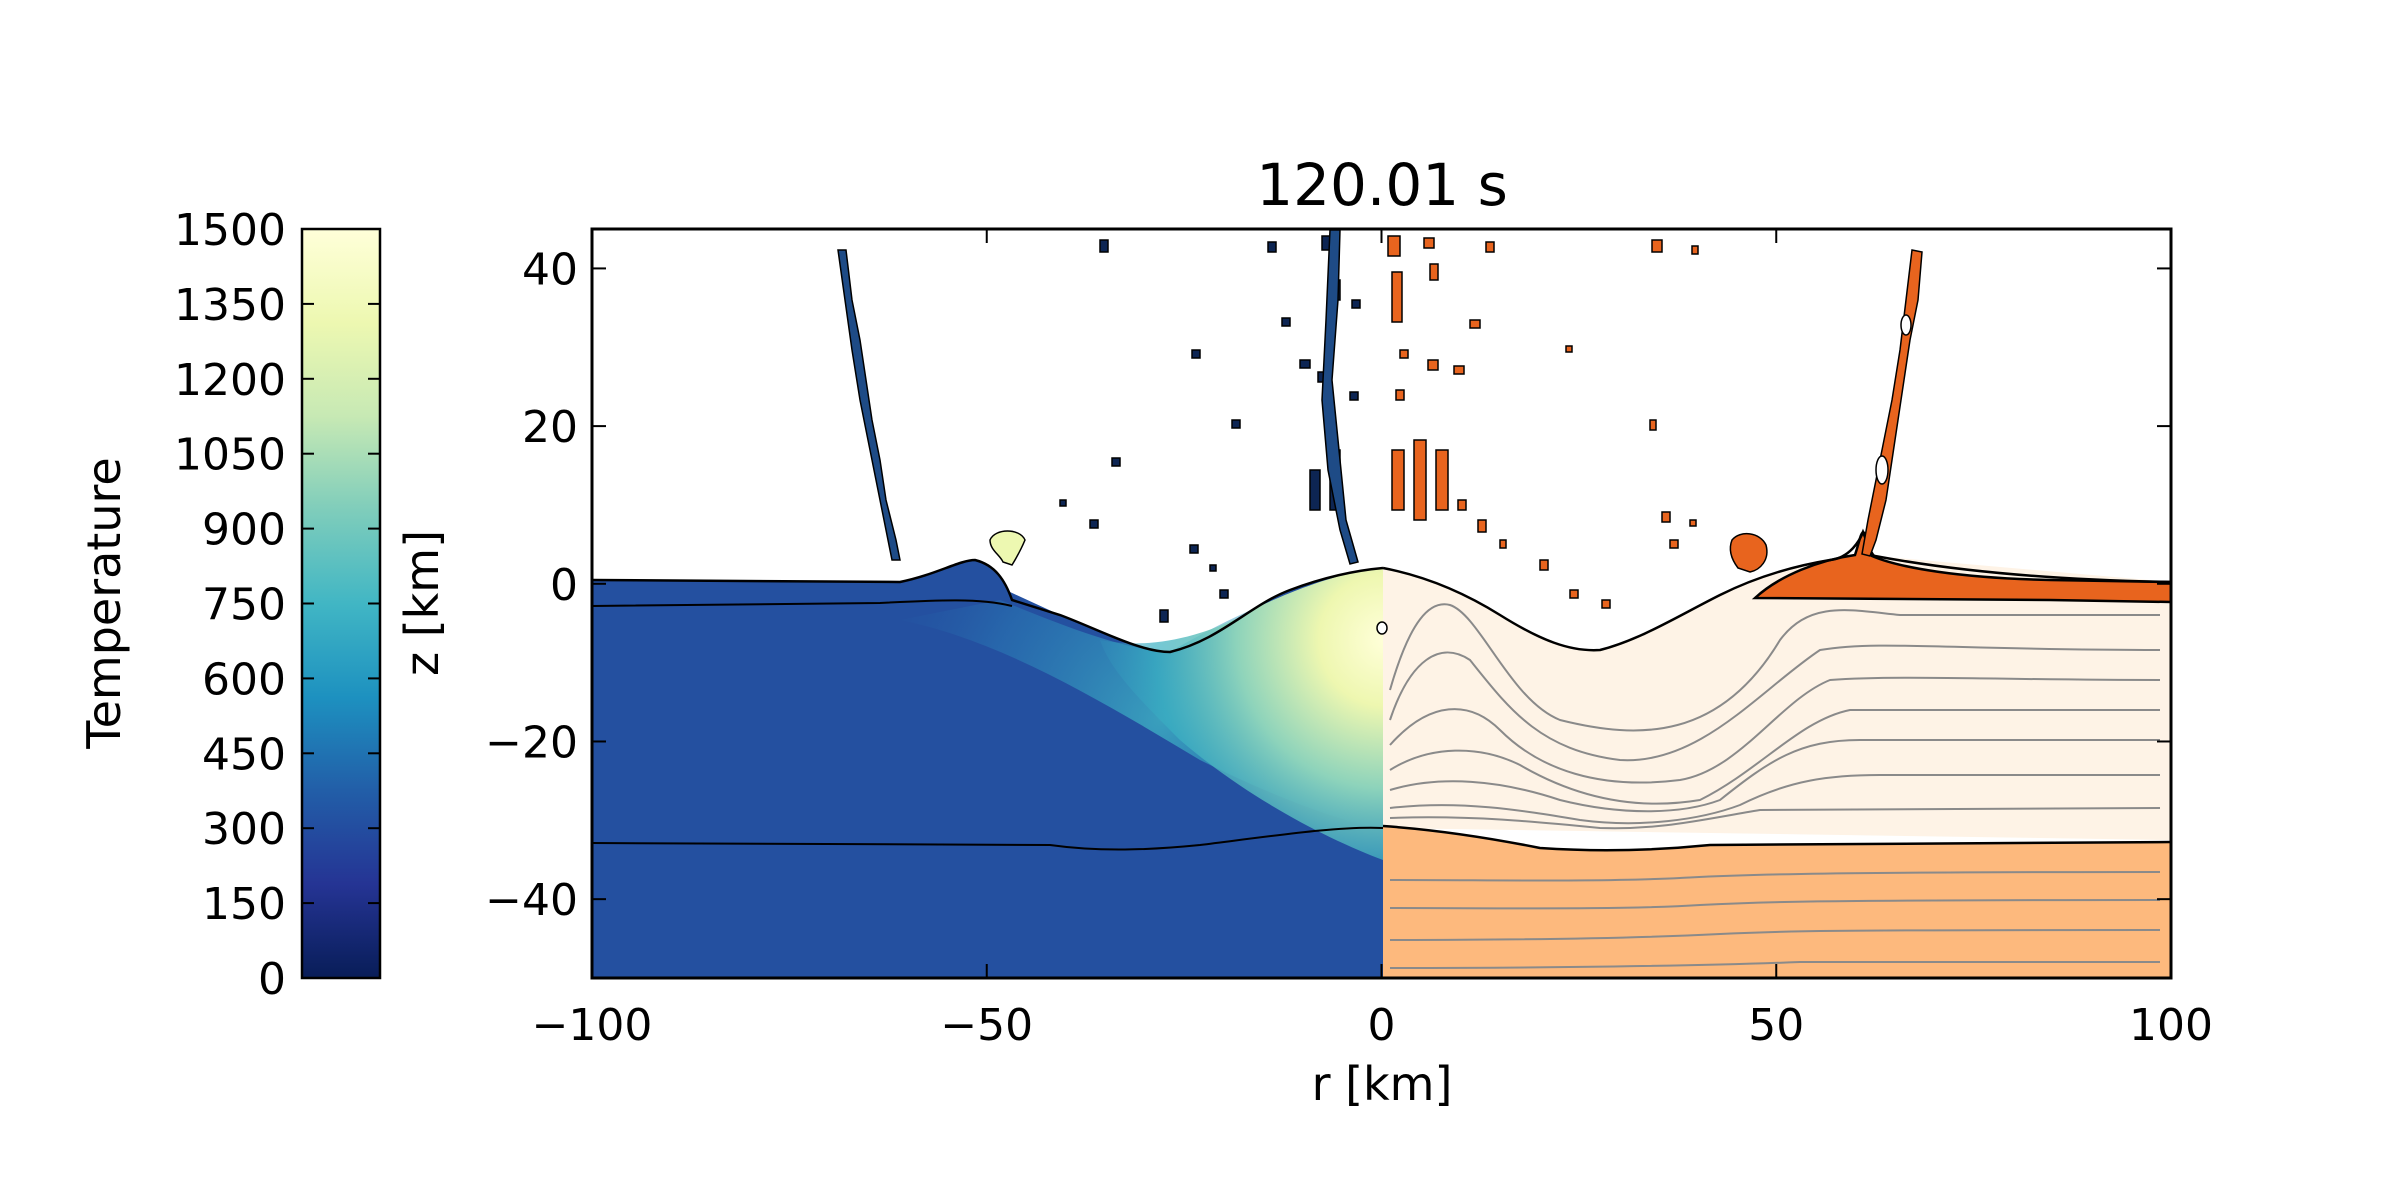  I want to click on colorbar-tick-label: 600, so click(244, 679).